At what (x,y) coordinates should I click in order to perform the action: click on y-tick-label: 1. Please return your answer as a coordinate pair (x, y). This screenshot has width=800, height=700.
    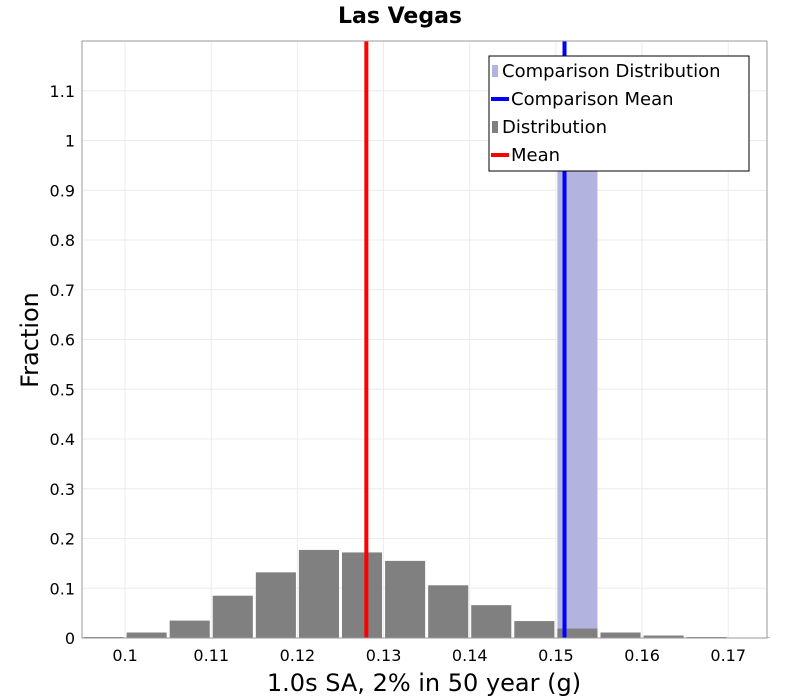
    Looking at the image, I should click on (70, 141).